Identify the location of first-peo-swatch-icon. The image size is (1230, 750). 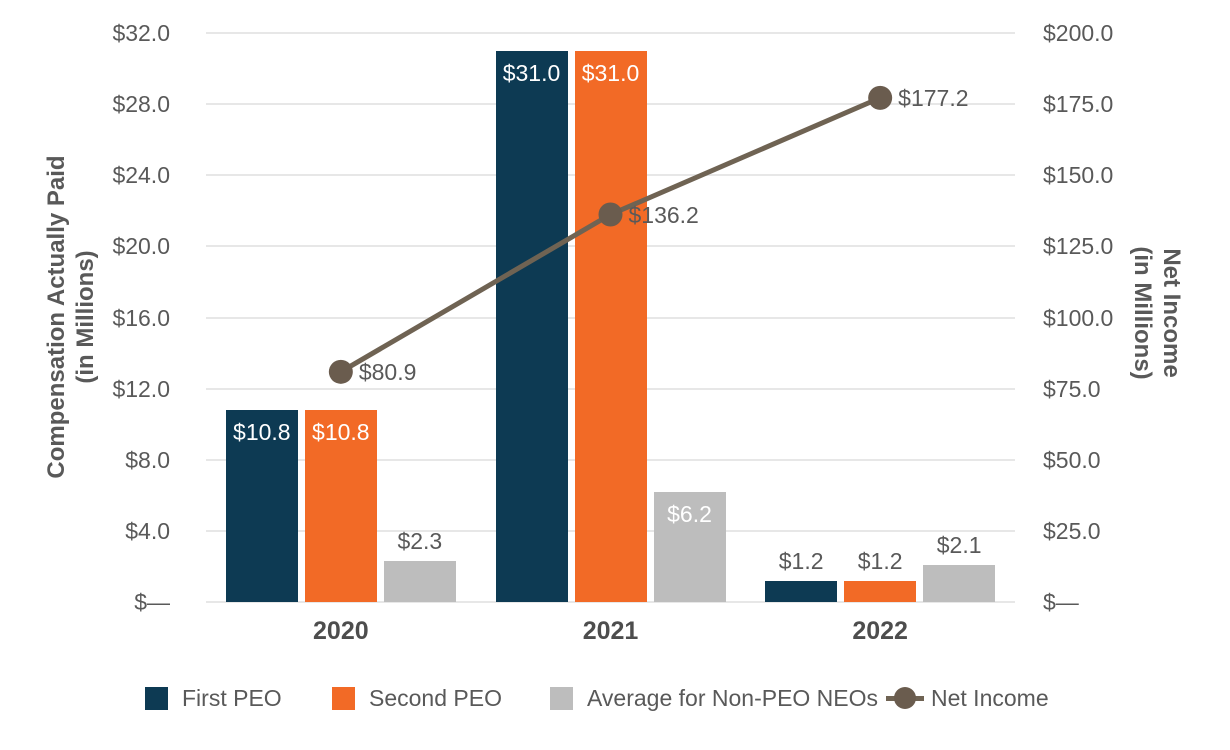
(156, 698).